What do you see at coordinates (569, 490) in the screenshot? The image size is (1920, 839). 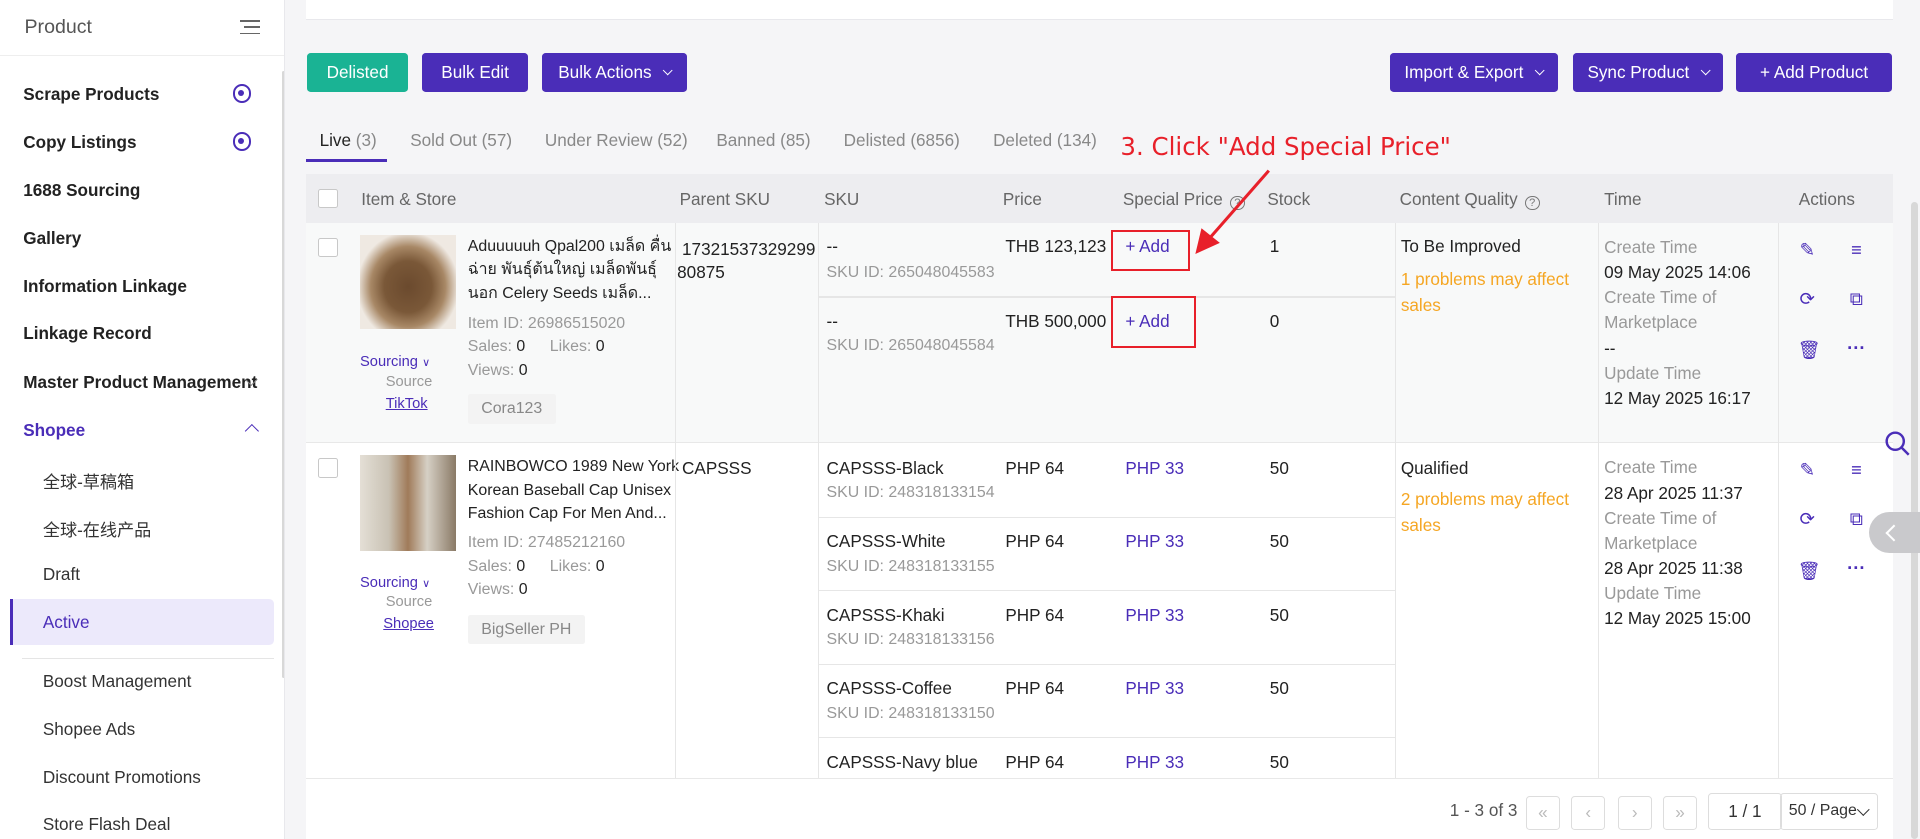 I see `product-title-line: Korean Baseball Cap Unisex` at bounding box center [569, 490].